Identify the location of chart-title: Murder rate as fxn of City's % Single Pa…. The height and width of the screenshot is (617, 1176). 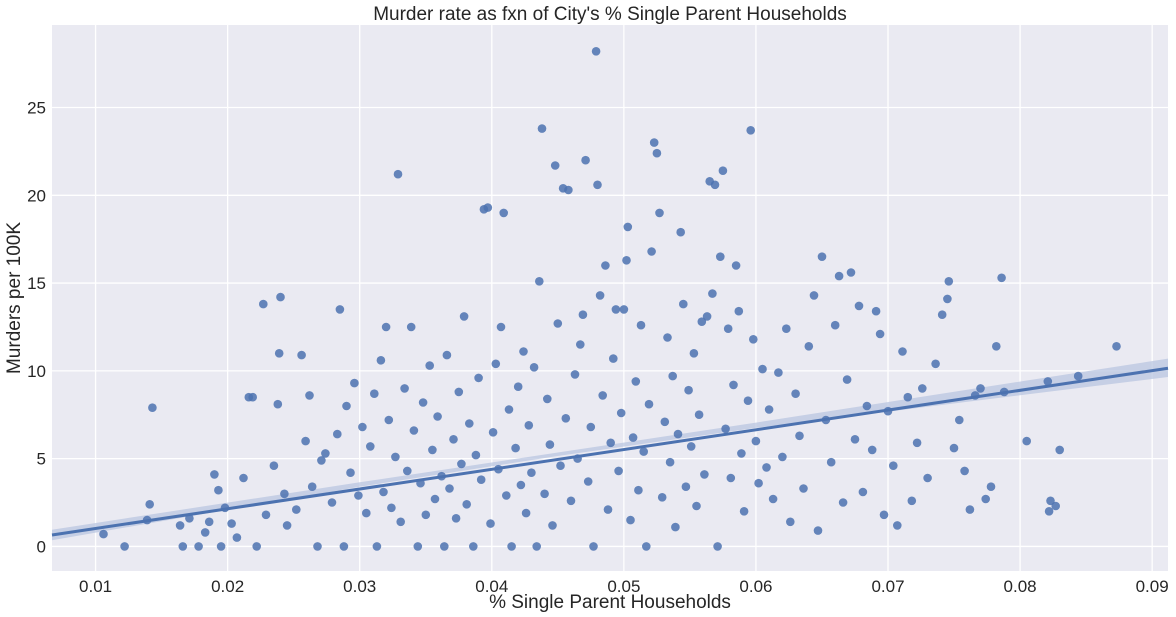
(610, 14).